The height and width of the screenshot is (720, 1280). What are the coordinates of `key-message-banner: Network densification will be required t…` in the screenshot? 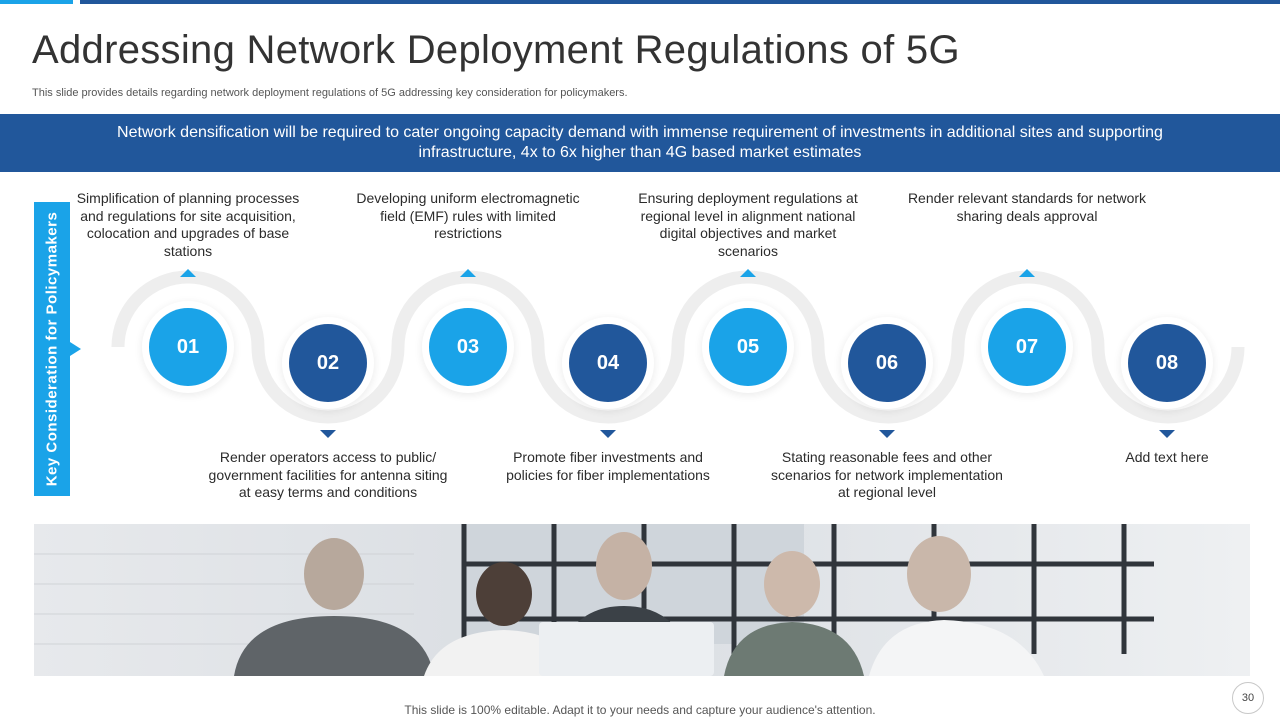 It's located at (640, 143).